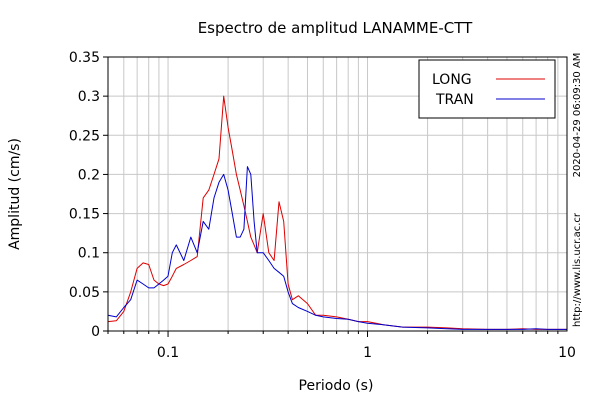 This screenshot has width=600, height=400. Describe the element at coordinates (89, 175) in the screenshot. I see `y-tick-label: 0.2` at that location.